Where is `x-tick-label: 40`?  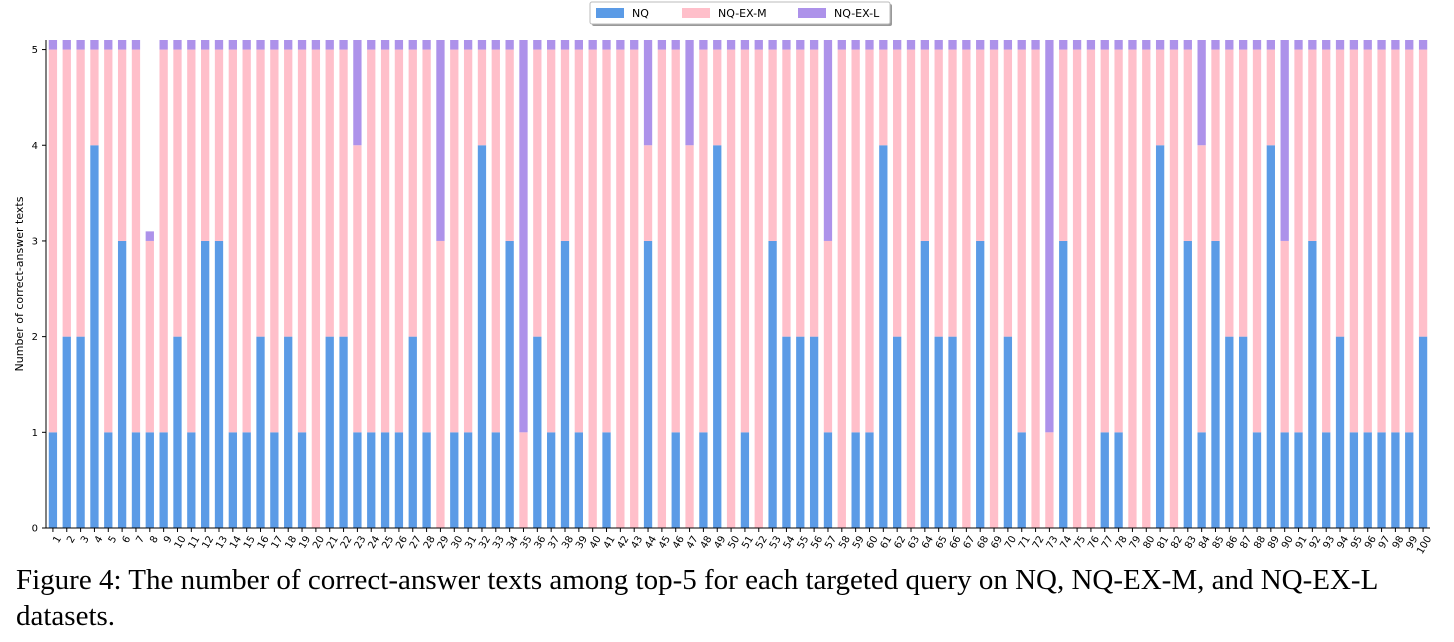
x-tick-label: 40 is located at coordinates (596, 542).